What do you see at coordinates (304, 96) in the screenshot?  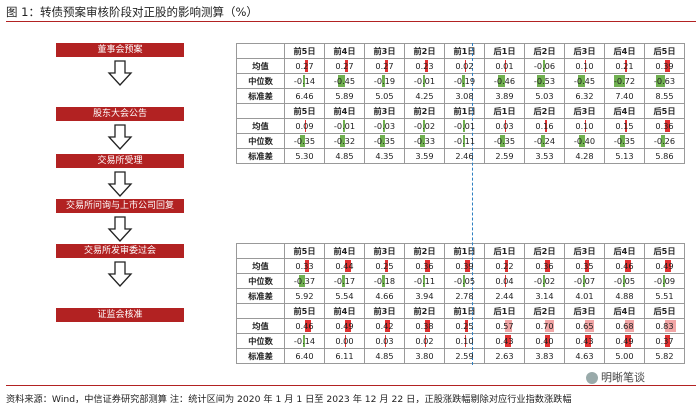 I see `table-cell: 6.46` at bounding box center [304, 96].